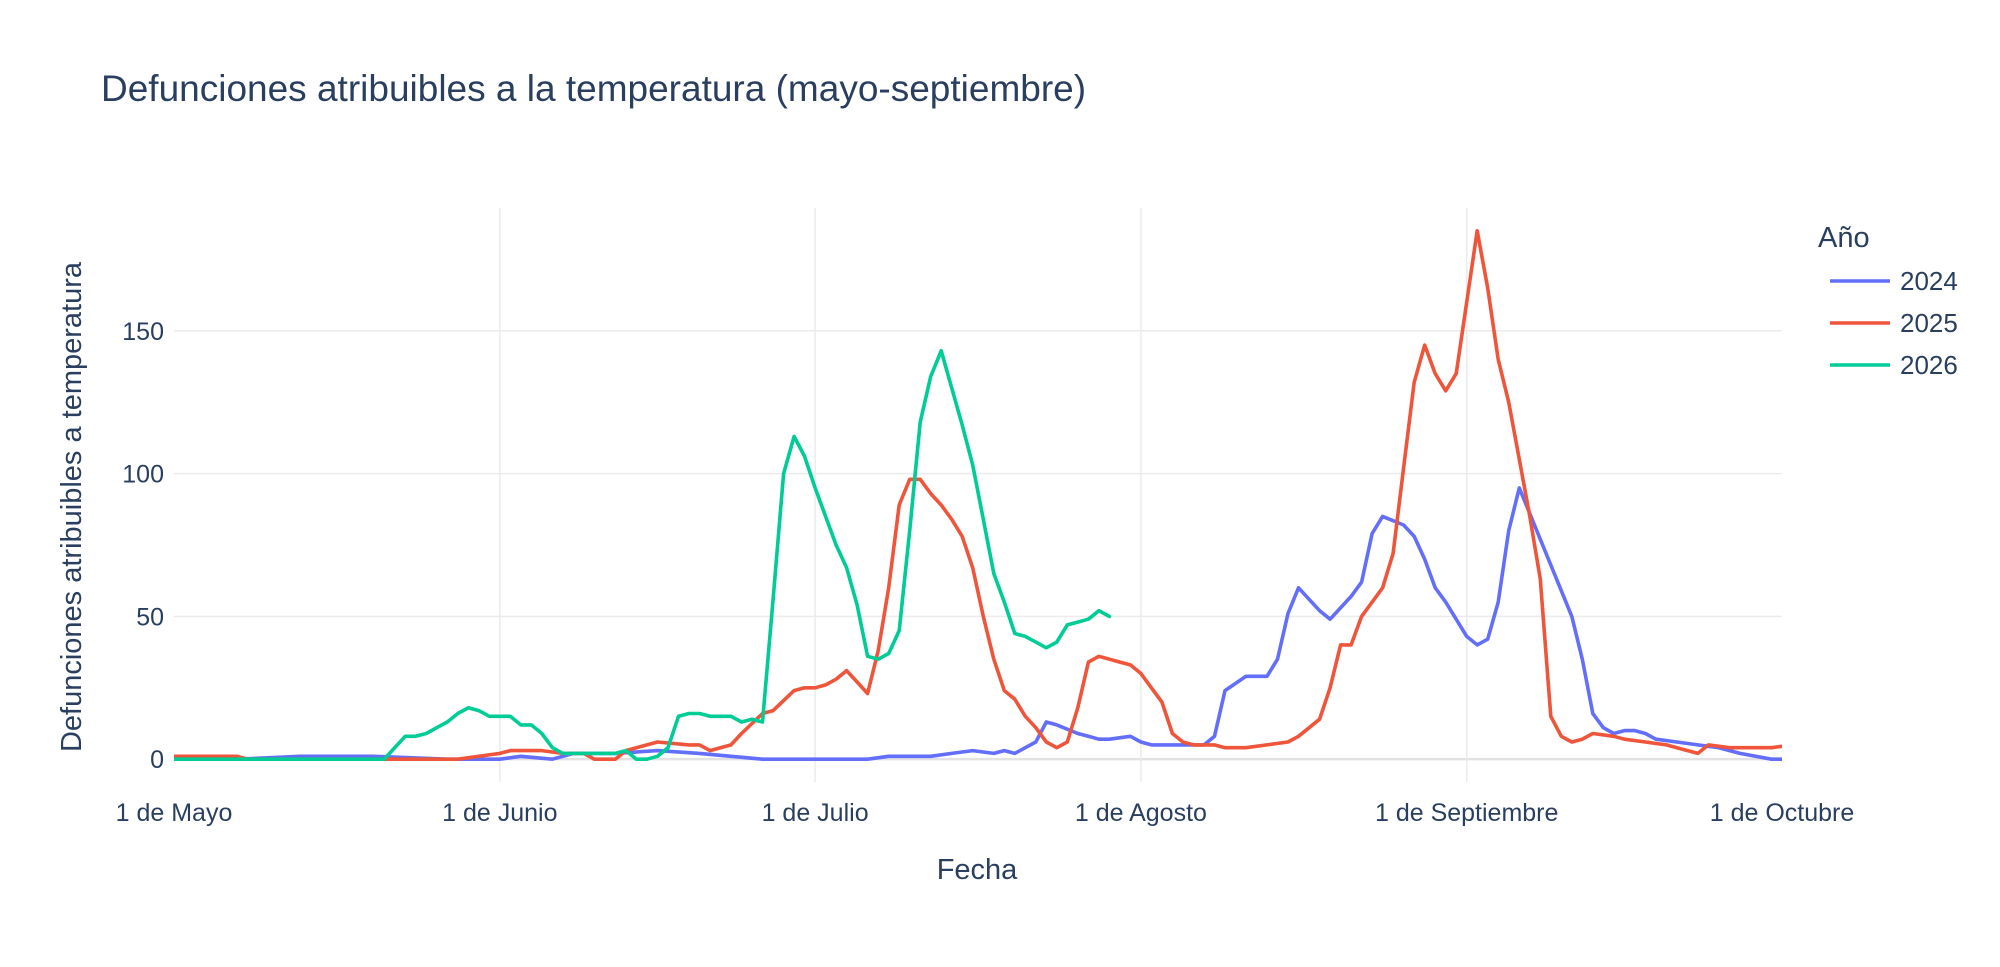 Image resolution: width=2000 pixels, height=967 pixels. I want to click on x-tick-label: 1 de Octubre, so click(1782, 813).